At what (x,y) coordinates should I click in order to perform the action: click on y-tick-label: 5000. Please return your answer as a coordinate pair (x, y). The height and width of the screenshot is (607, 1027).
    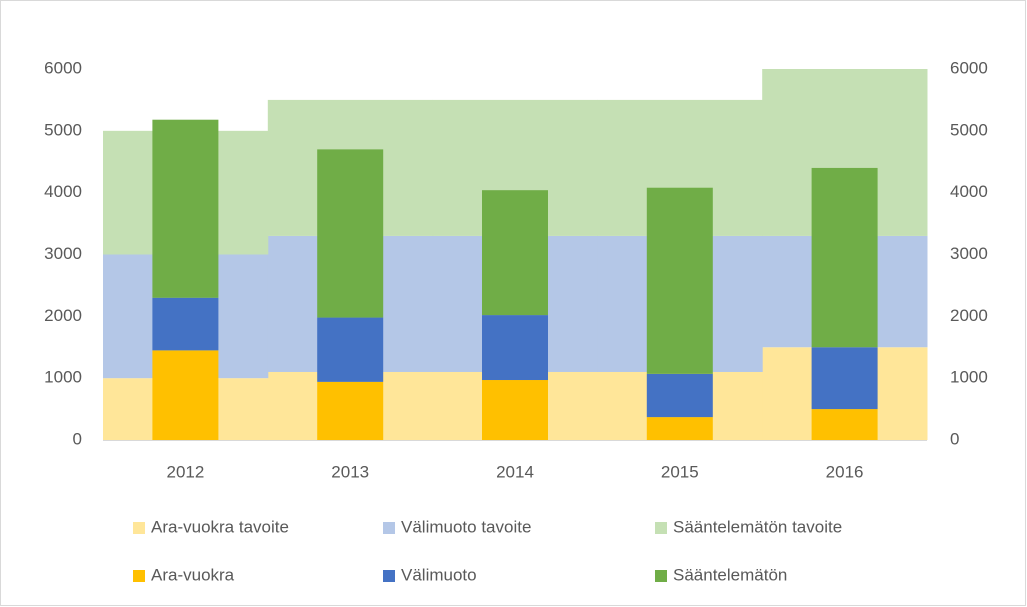
    Looking at the image, I should click on (63, 129).